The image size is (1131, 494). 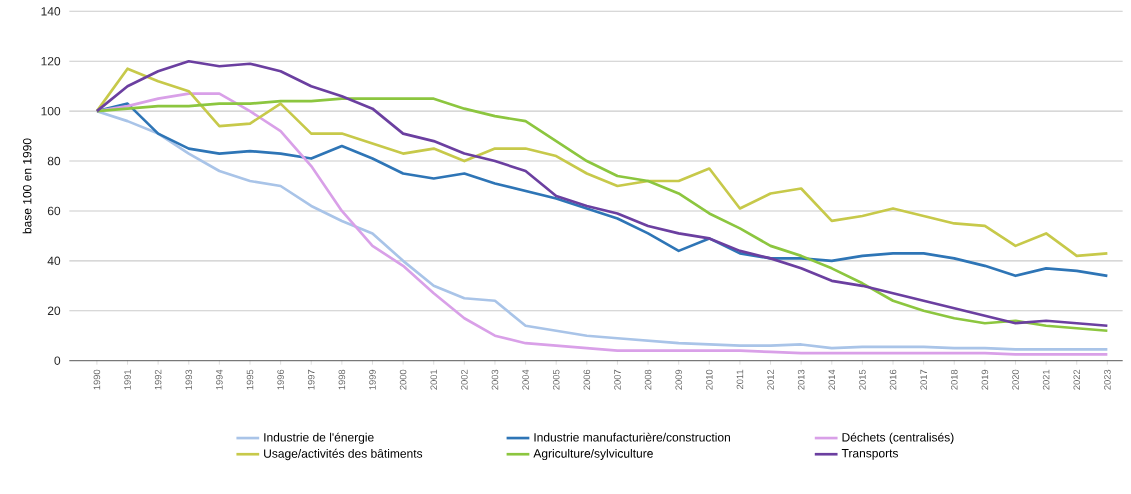 What do you see at coordinates (525, 379) in the screenshot?
I see `x-tick-label: 2004` at bounding box center [525, 379].